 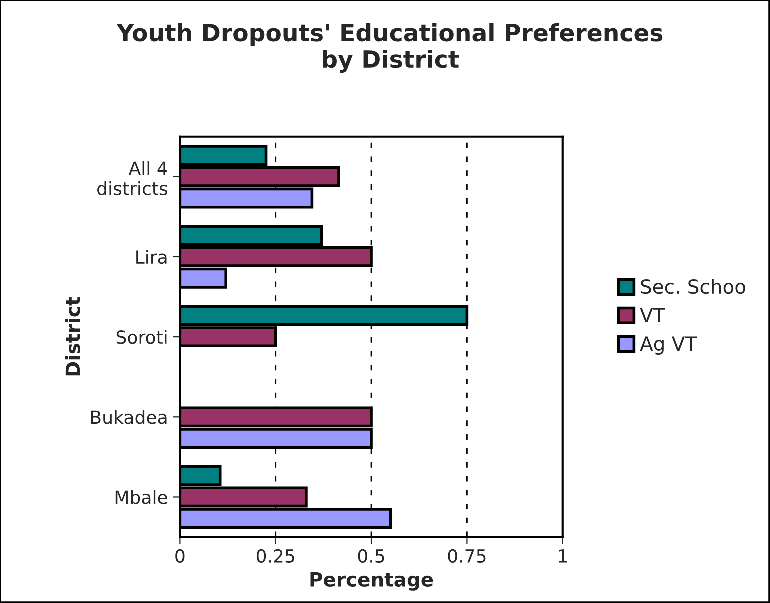 I want to click on y-tick-label: Bukadea, so click(x=129, y=417).